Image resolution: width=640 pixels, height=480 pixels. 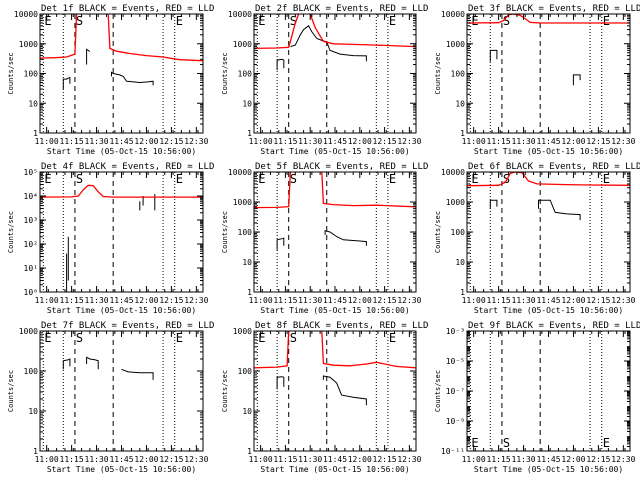 I want to click on y-tick-label: 10², so click(x=31, y=244).